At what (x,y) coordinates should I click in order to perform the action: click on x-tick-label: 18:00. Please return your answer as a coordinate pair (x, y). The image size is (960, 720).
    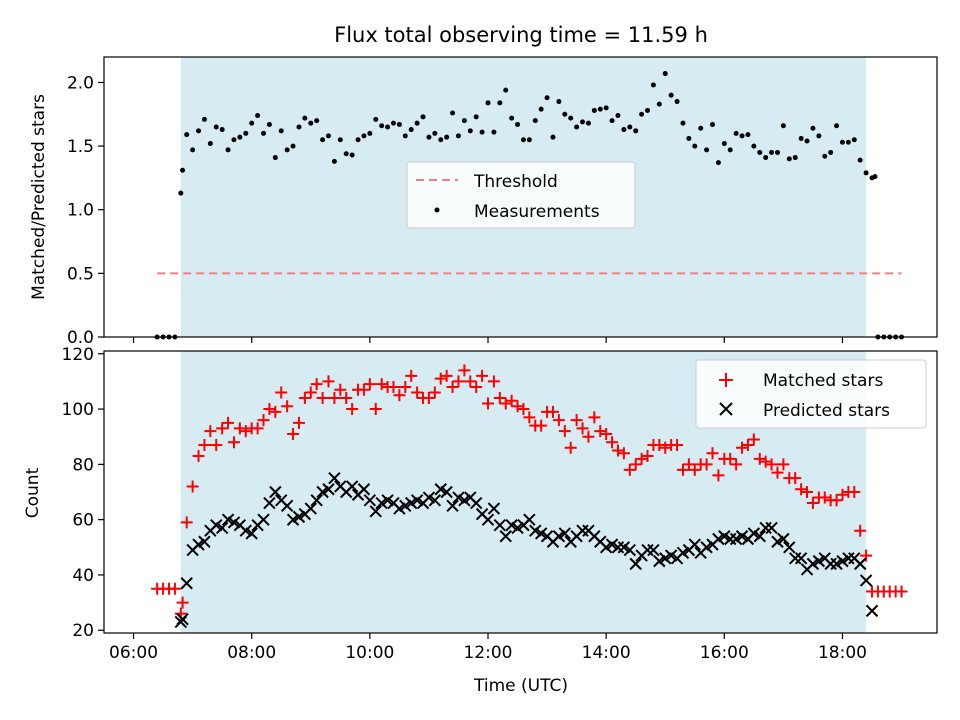
    Looking at the image, I should click on (842, 653).